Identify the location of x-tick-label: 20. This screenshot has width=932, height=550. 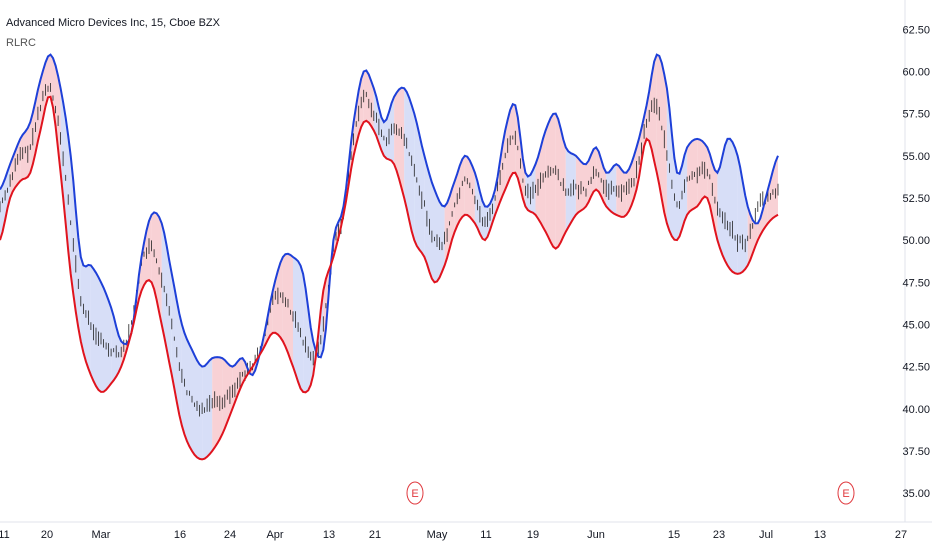
(47, 535).